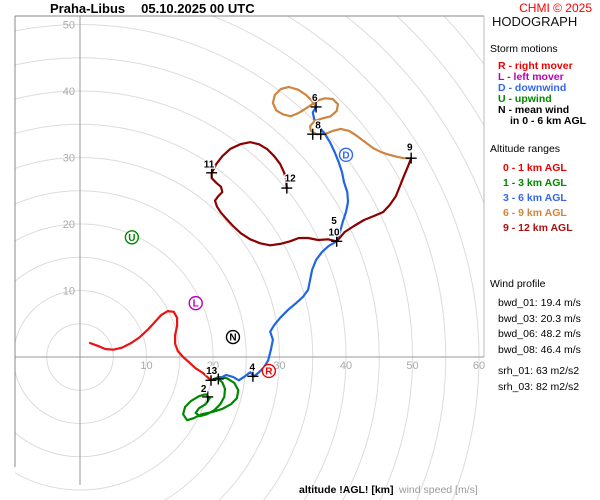  Describe the element at coordinates (291, 179) in the screenshot. I see `altitude-label-12: 12` at that location.